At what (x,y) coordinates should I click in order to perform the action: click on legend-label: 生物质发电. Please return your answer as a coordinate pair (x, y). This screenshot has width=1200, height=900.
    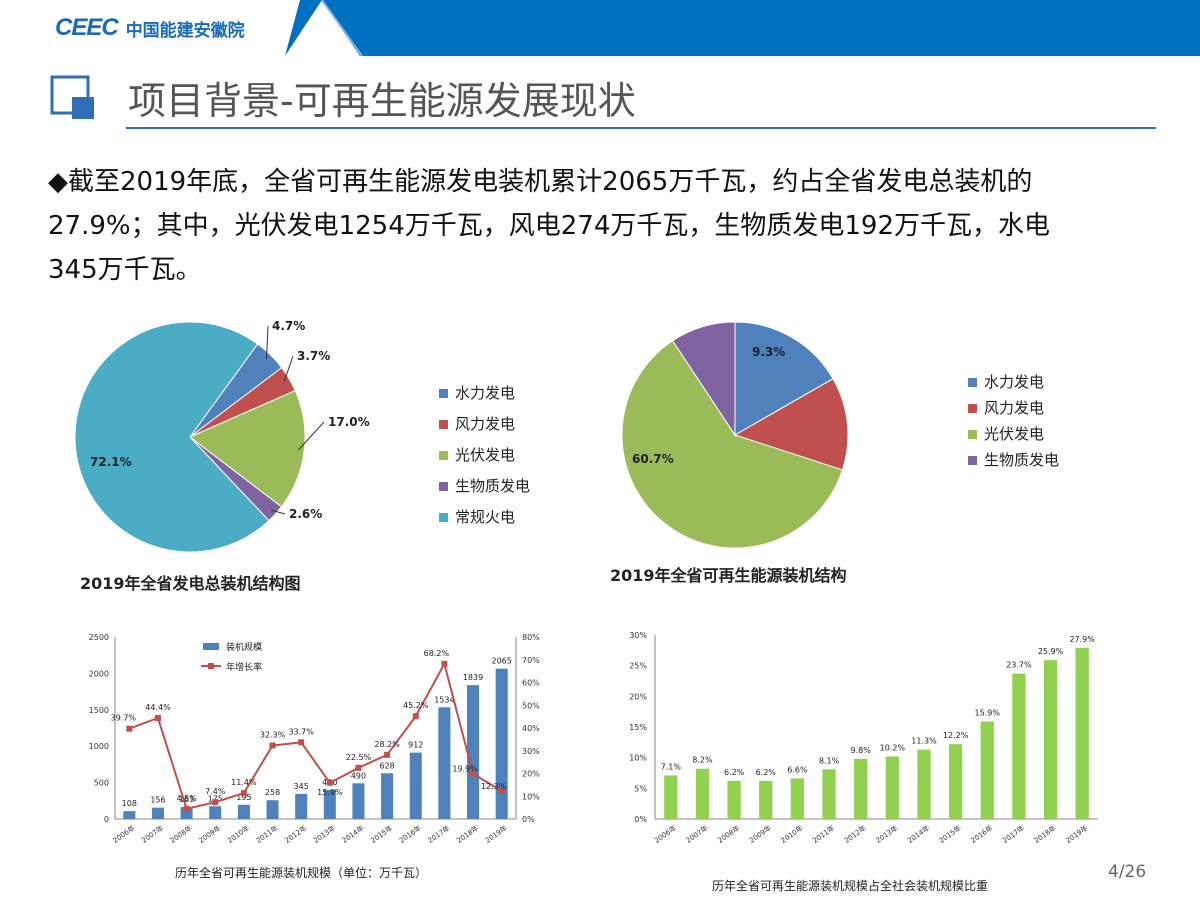
    Looking at the image, I should click on (492, 486).